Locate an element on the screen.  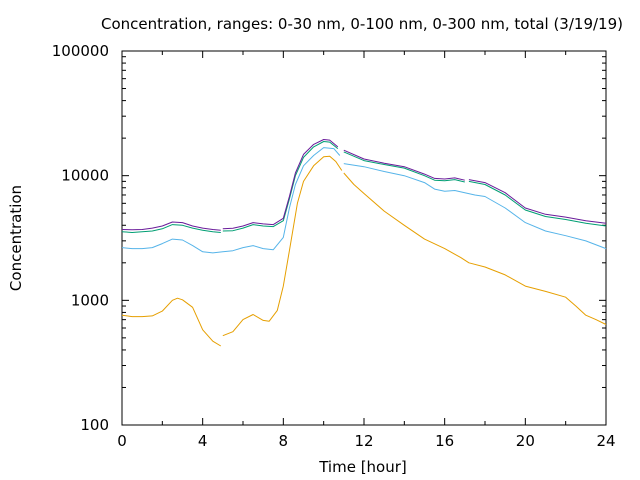
y-tick-label: 100 is located at coordinates (94, 425).